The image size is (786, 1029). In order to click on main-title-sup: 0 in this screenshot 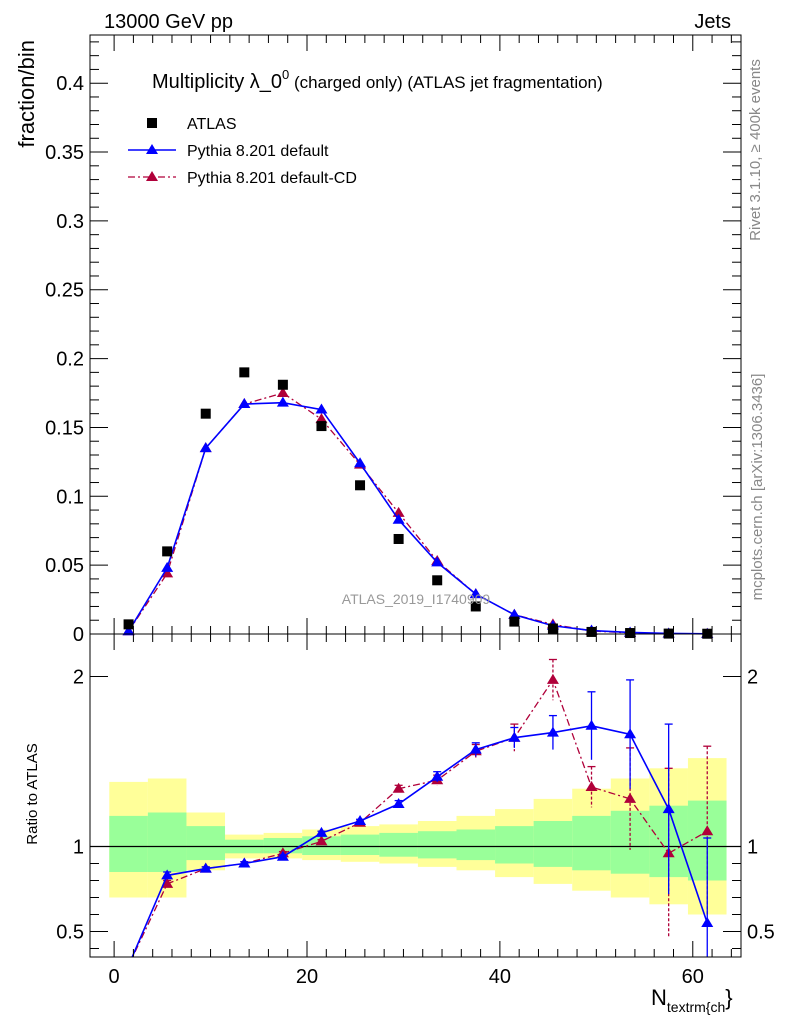, I will do `click(285, 74)`.